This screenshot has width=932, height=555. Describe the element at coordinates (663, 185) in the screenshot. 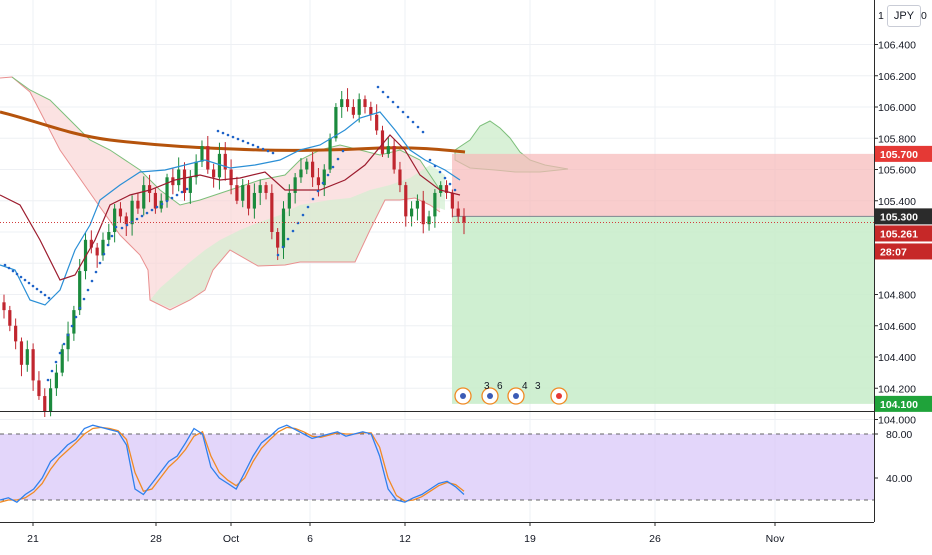

I see `stop-loss-zone` at that location.